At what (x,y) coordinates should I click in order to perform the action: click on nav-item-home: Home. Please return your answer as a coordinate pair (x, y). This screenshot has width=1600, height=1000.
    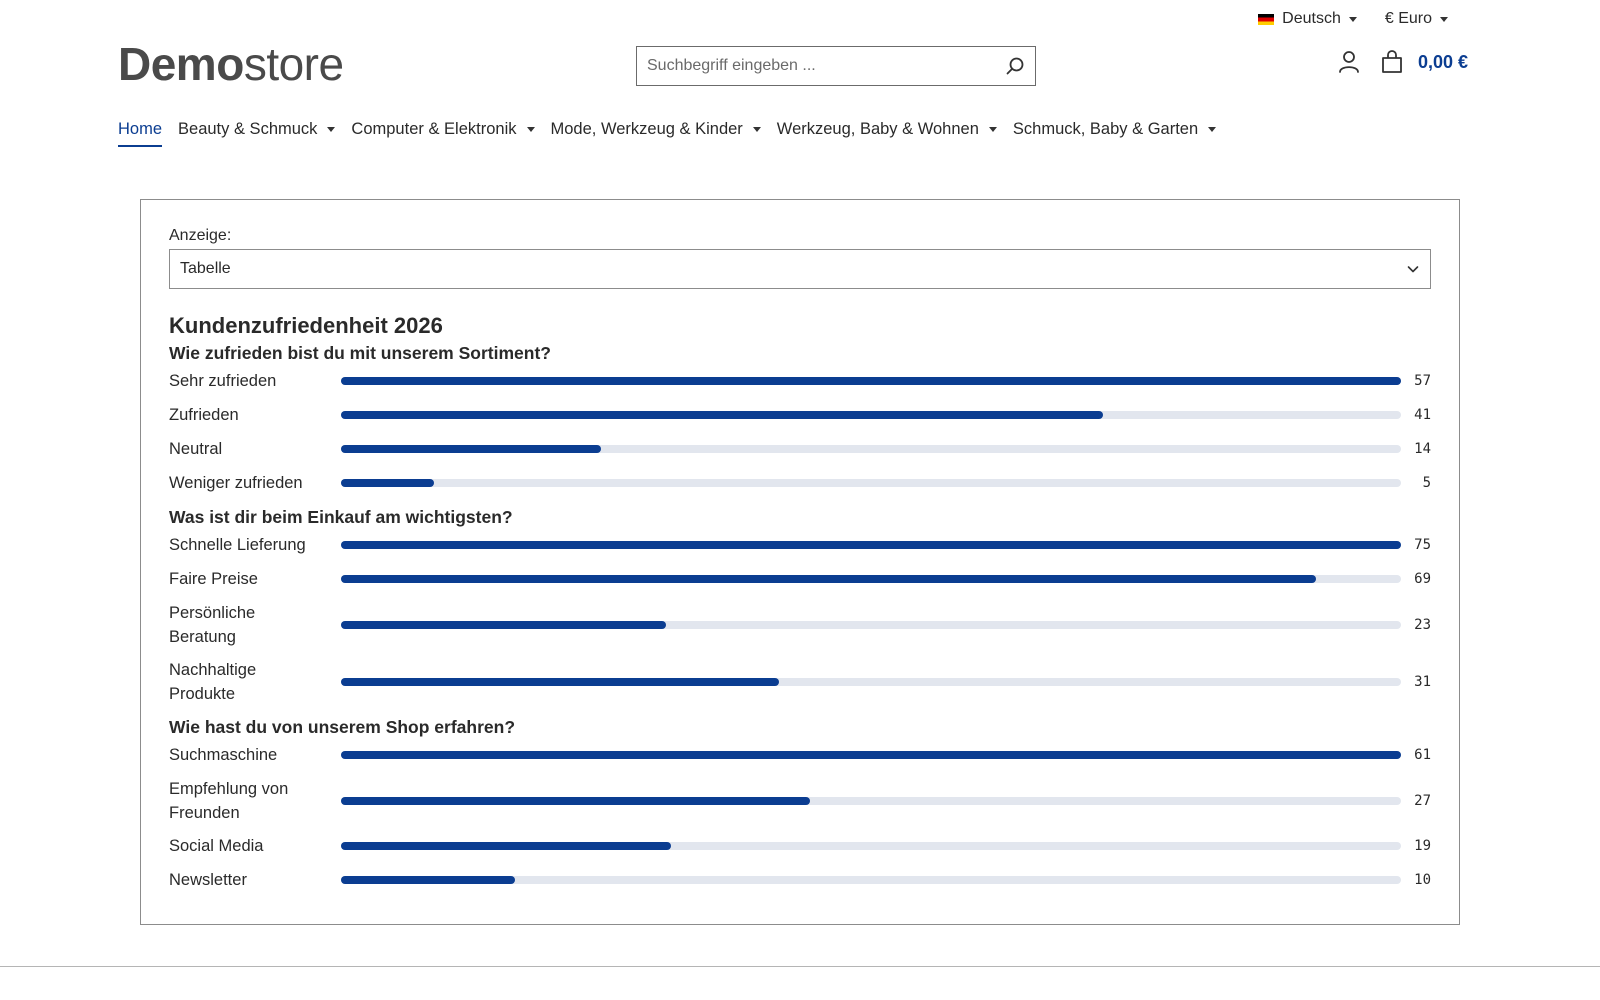
    Looking at the image, I should click on (140, 133).